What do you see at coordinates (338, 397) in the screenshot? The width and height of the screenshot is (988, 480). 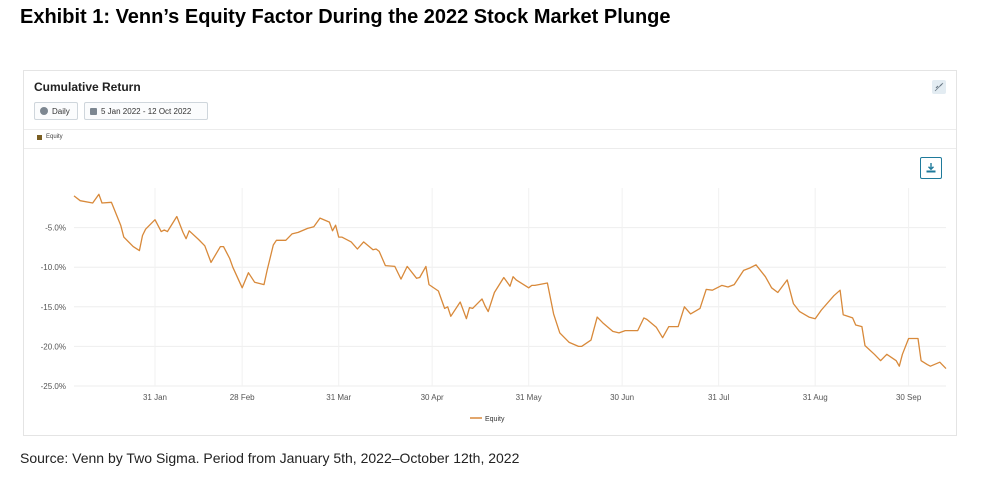 I see `x-tick-label: 31 Mar` at bounding box center [338, 397].